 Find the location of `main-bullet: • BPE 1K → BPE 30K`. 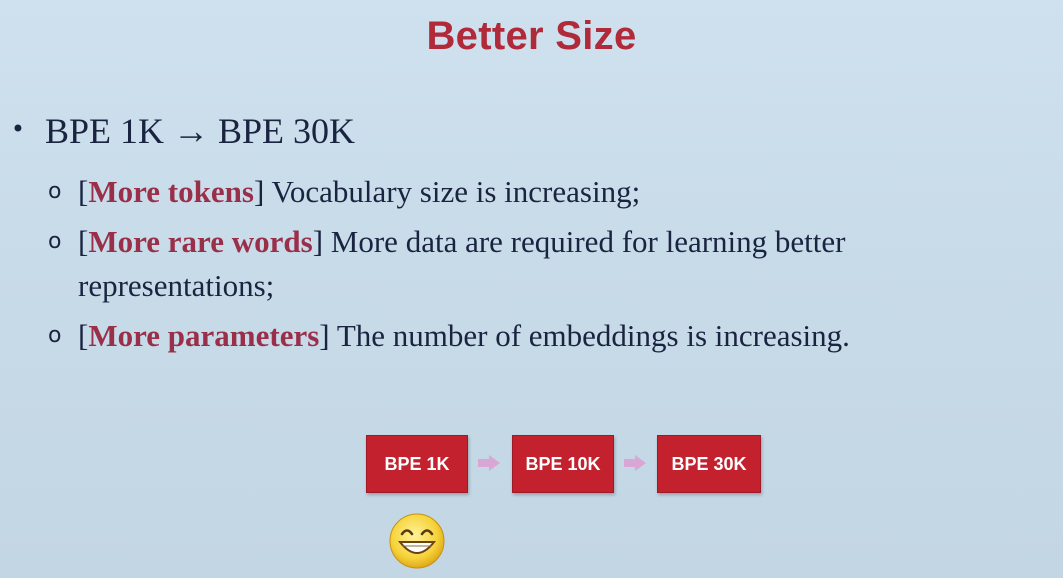

main-bullet: • BPE 1K → BPE 30K is located at coordinates (177, 131).